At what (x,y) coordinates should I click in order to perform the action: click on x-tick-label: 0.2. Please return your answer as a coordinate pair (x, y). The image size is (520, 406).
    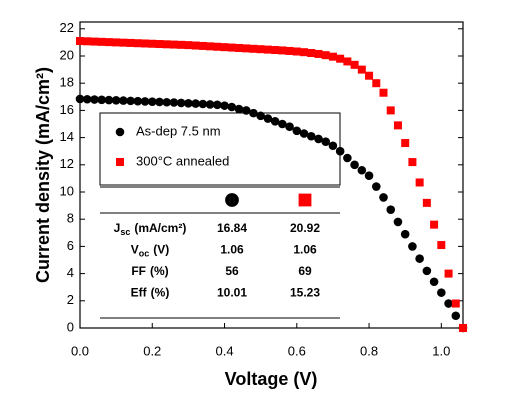
    Looking at the image, I should click on (152, 350).